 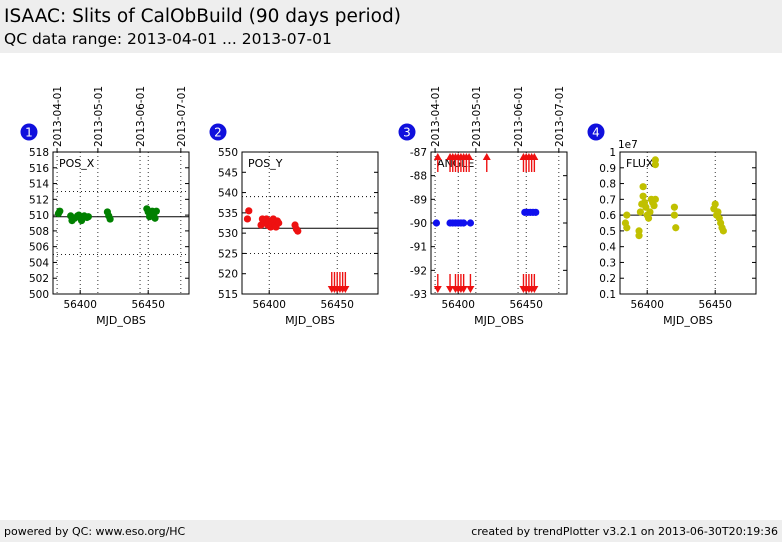 What do you see at coordinates (39, 153) in the screenshot?
I see `y-tick-label: 518` at bounding box center [39, 153].